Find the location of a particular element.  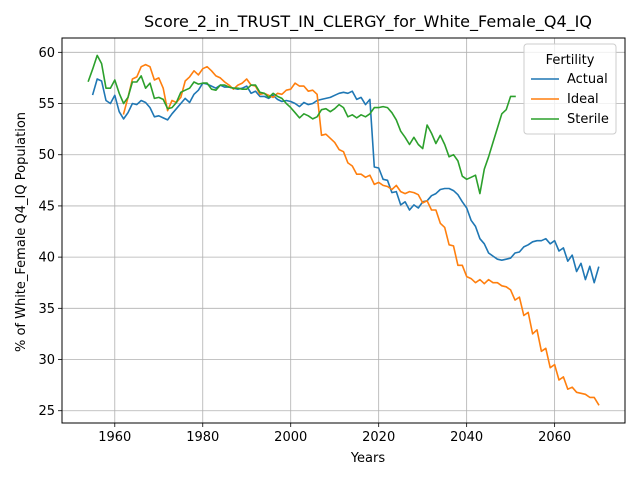

legend-entry-actual: Actual is located at coordinates (569, 79).